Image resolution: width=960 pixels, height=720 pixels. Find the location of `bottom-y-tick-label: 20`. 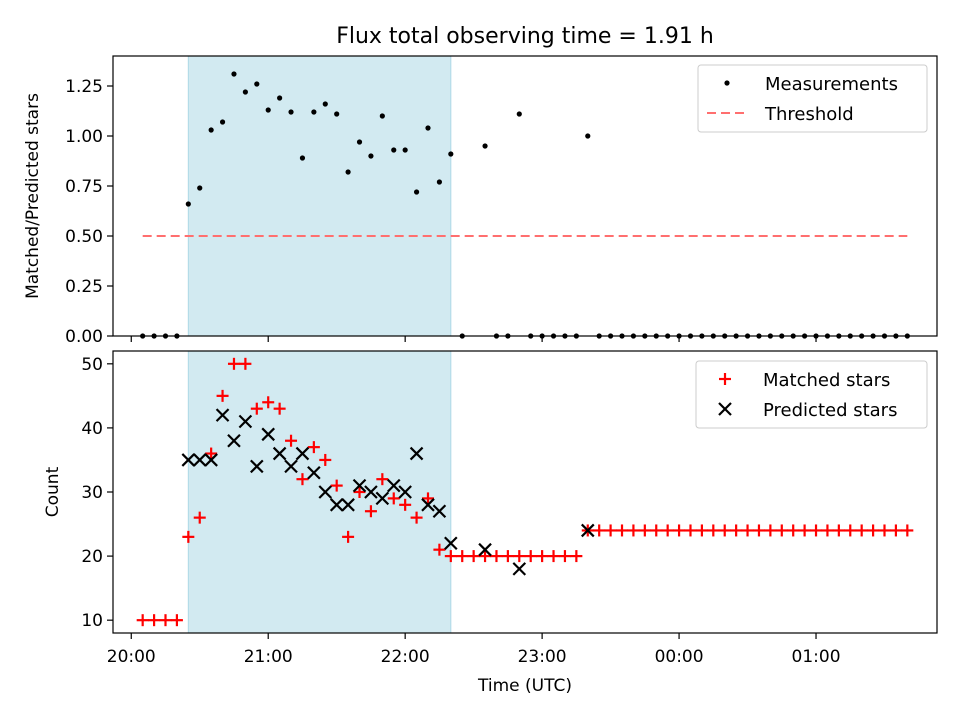

bottom-y-tick-label: 20 is located at coordinates (92, 557).